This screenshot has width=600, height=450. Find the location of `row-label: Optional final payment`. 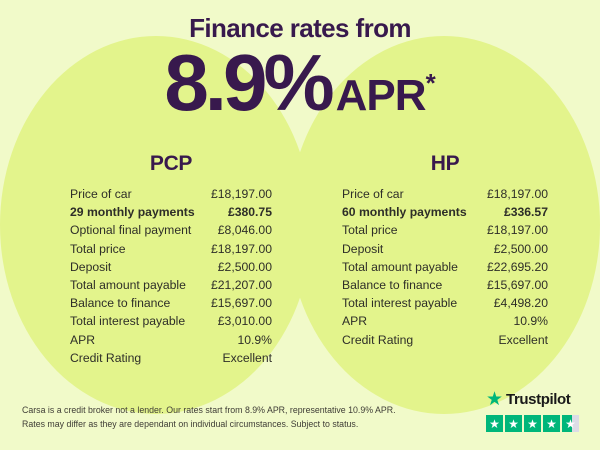

row-label: Optional final payment is located at coordinates (131, 230).